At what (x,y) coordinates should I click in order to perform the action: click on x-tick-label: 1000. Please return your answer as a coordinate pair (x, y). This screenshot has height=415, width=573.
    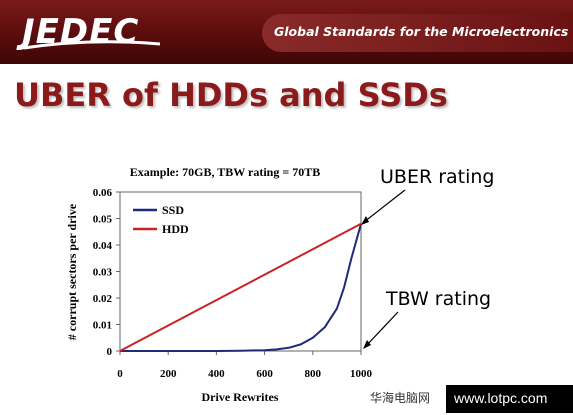
    Looking at the image, I should click on (361, 374).